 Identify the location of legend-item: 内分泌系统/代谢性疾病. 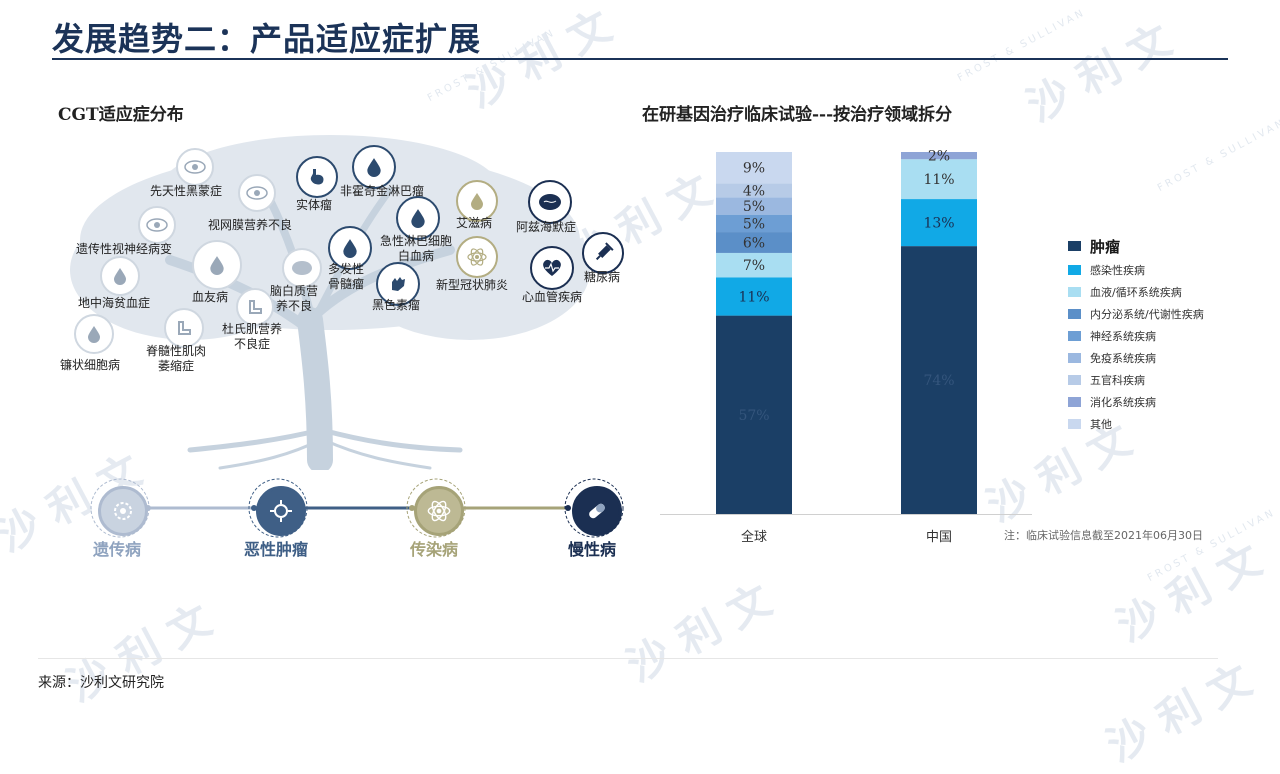
(1136, 314).